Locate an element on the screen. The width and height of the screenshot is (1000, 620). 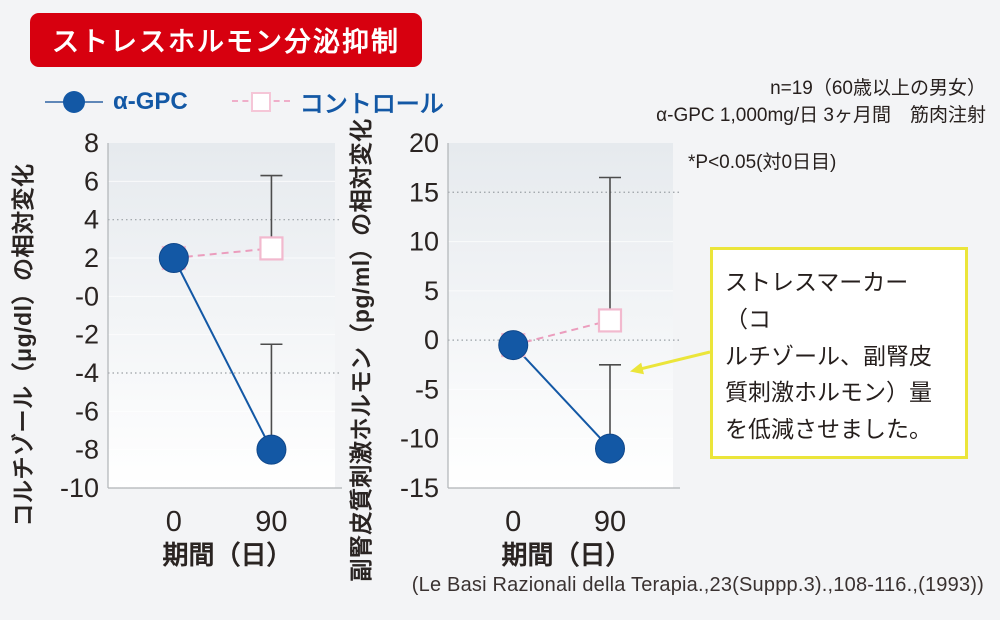
y-tick-label: -8 is located at coordinates (87, 450).